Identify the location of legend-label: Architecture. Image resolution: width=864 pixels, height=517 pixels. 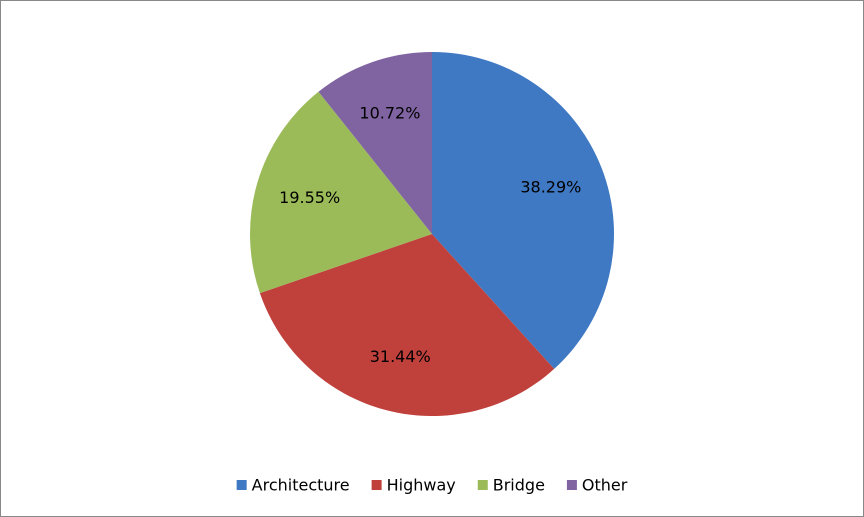
(301, 485).